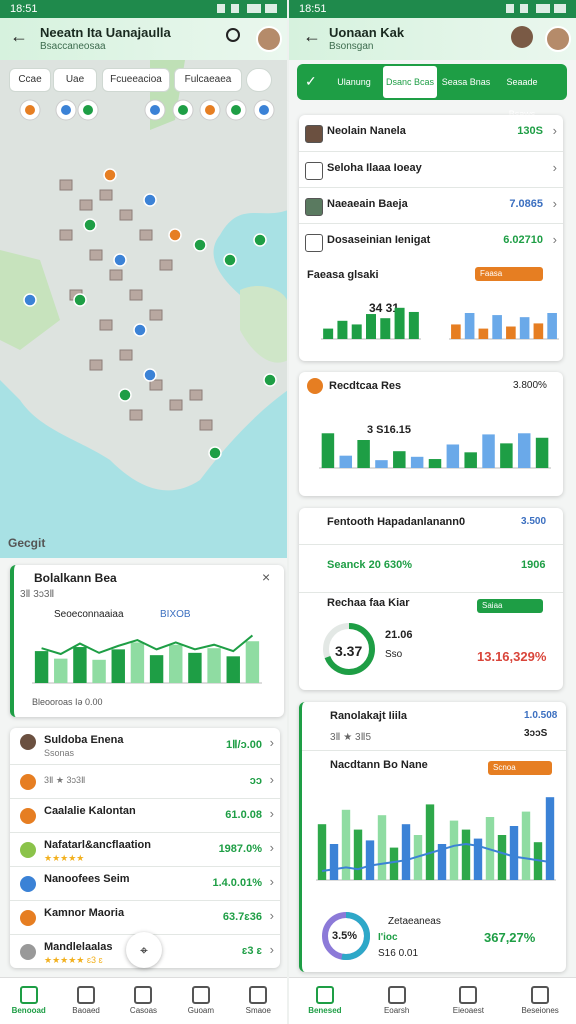 This screenshot has width=576, height=1024. What do you see at coordinates (145, 917) in the screenshot?
I see `list-row: Kamnor Maoria 63.7ɛ36 ›` at bounding box center [145, 917].